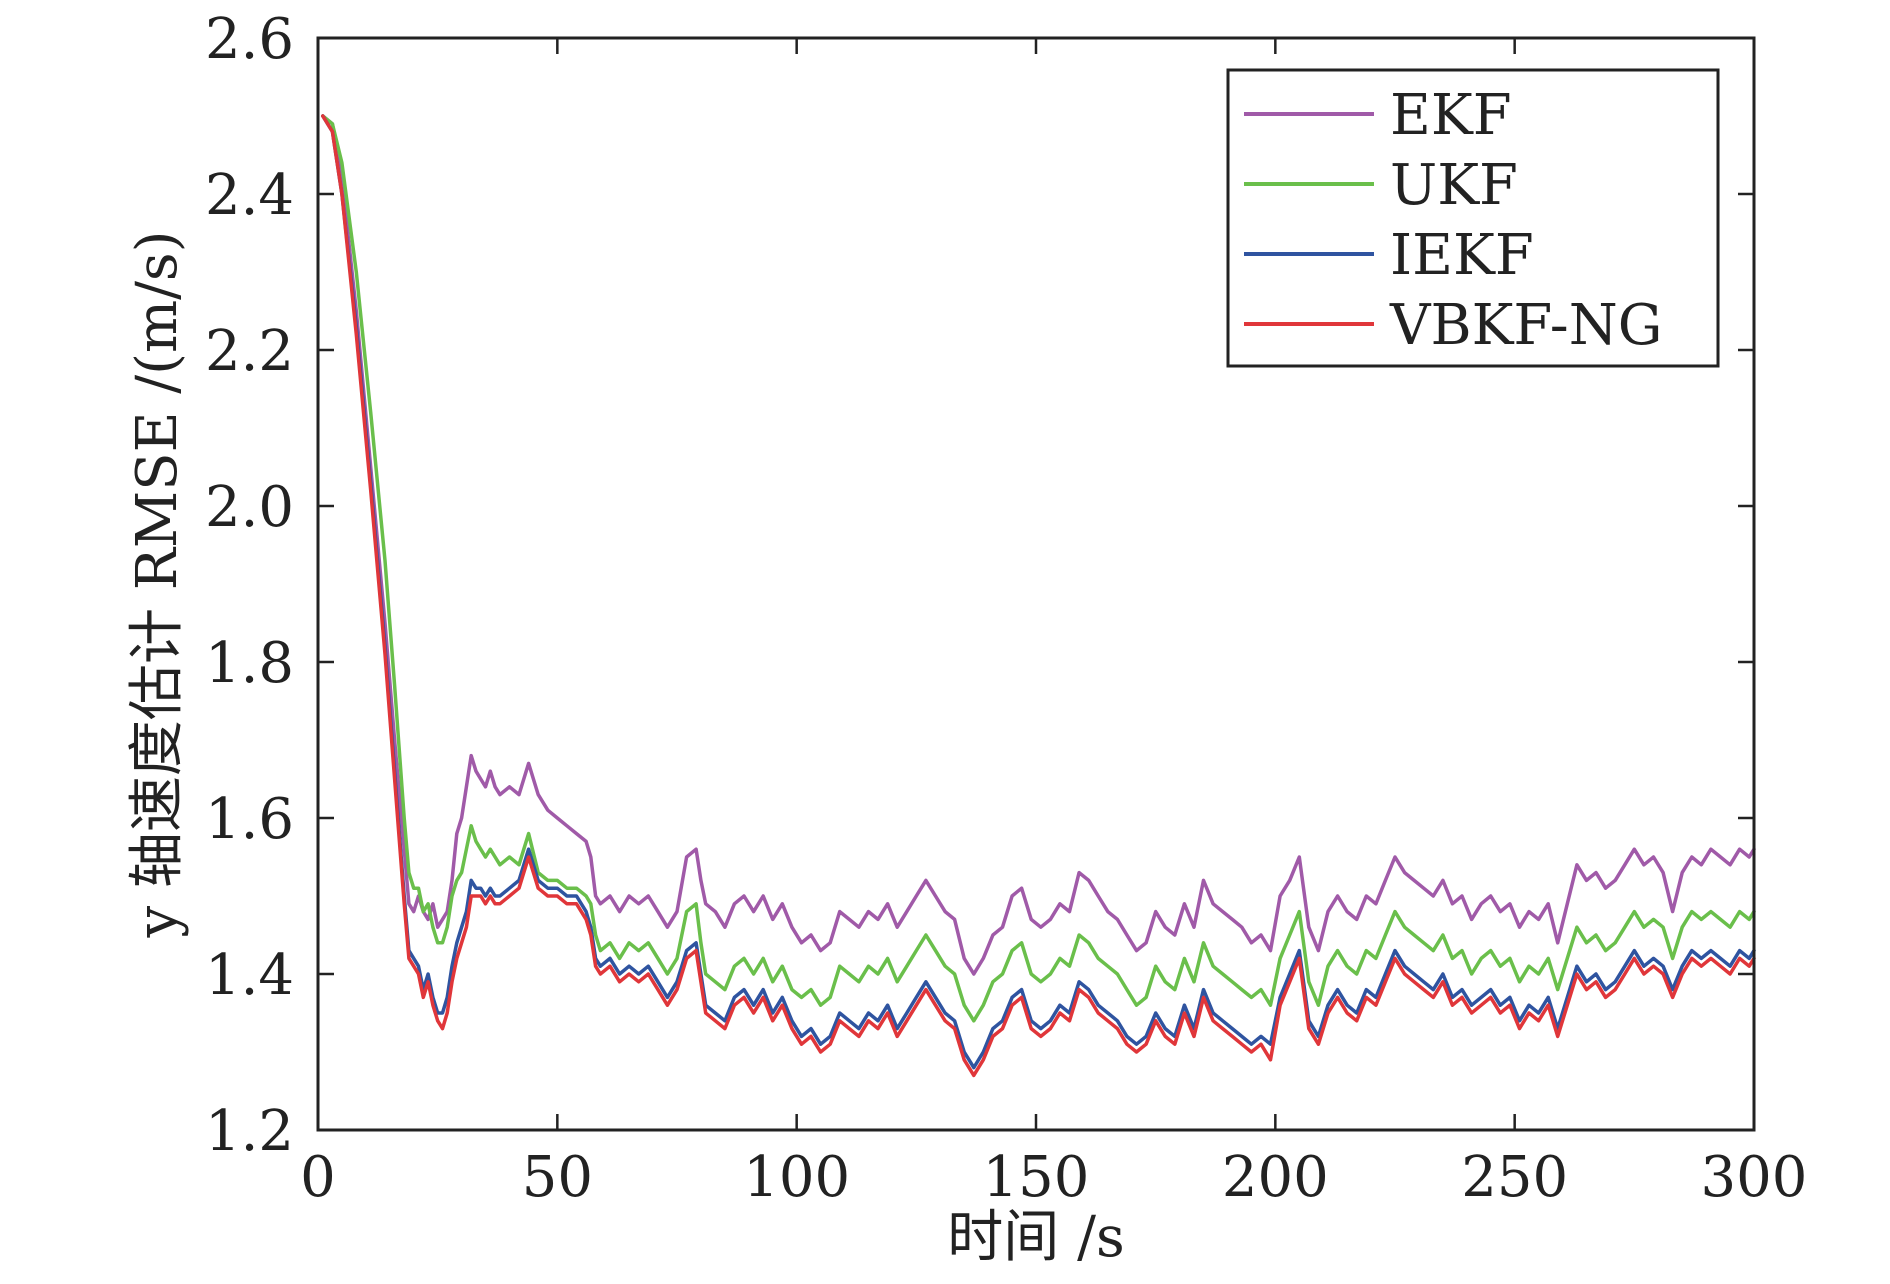  I want to click on y-tick-label: 2.4, so click(249, 195).